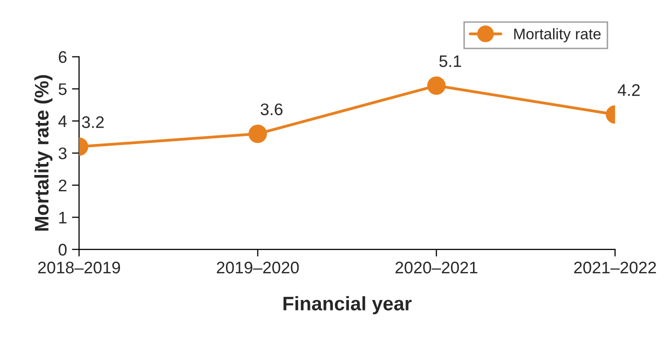  What do you see at coordinates (450, 61) in the screenshot?
I see `data-label: 5.1` at bounding box center [450, 61].